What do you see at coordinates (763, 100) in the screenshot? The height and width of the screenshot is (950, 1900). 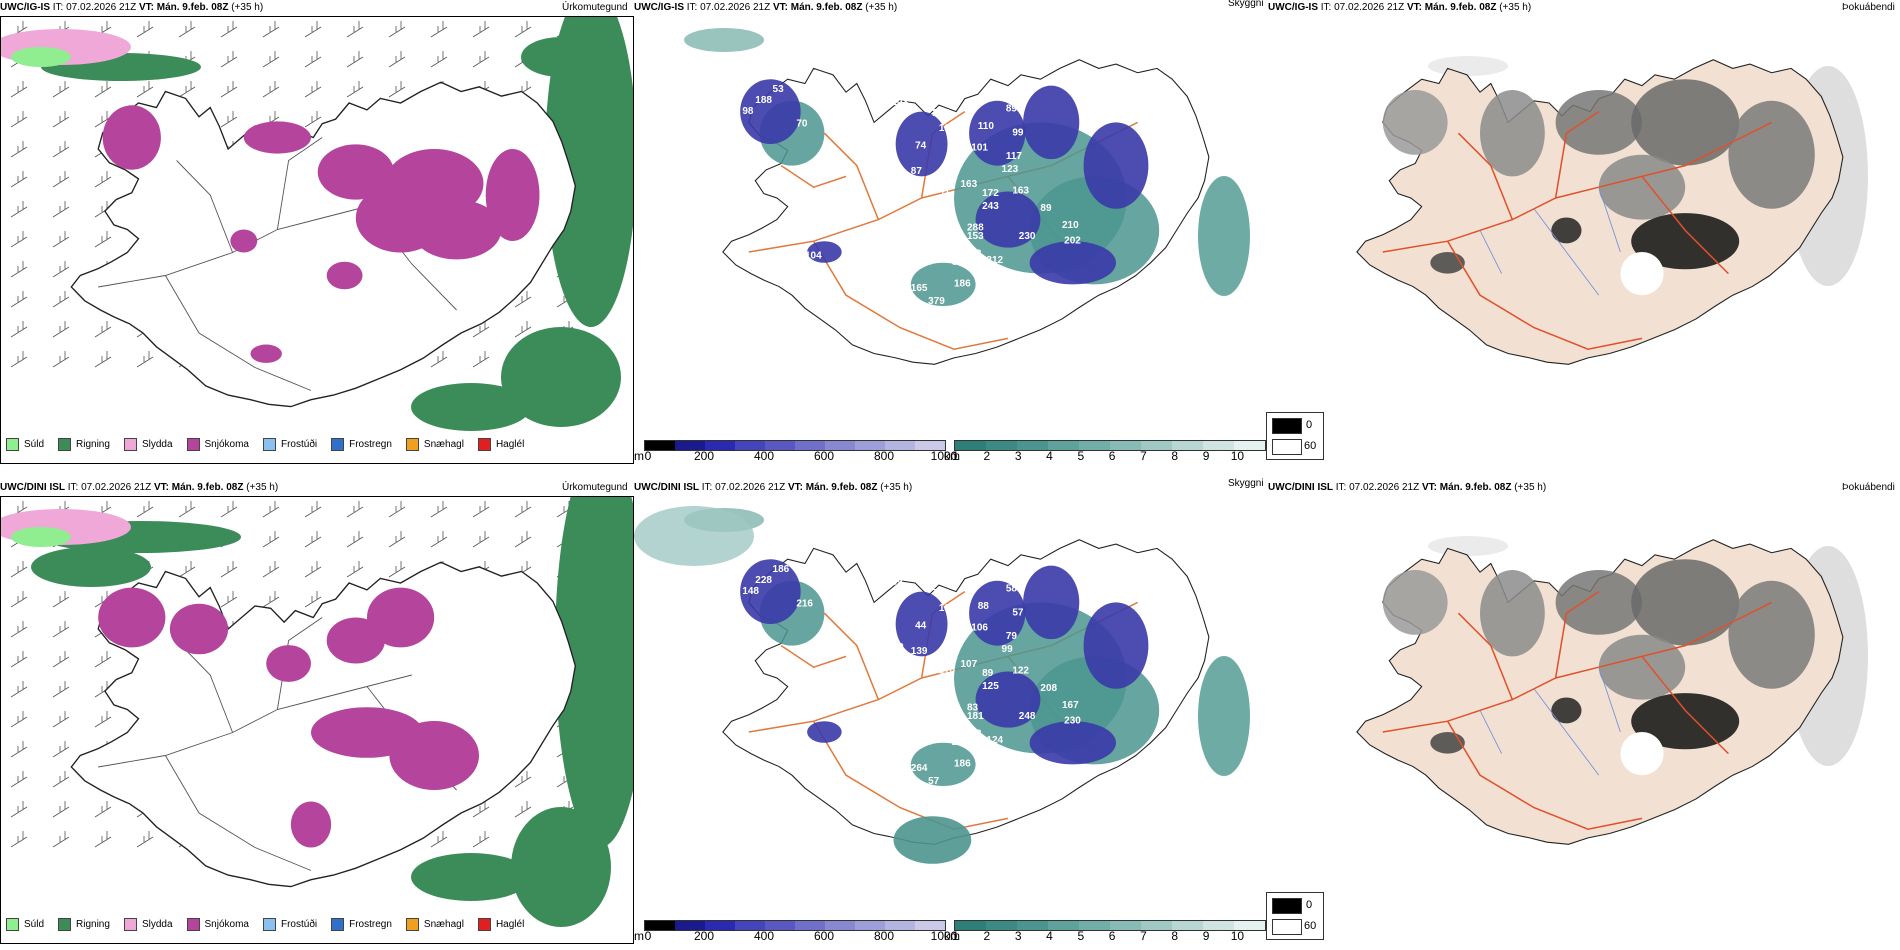 I see `visibility-value-label: 188` at bounding box center [763, 100].